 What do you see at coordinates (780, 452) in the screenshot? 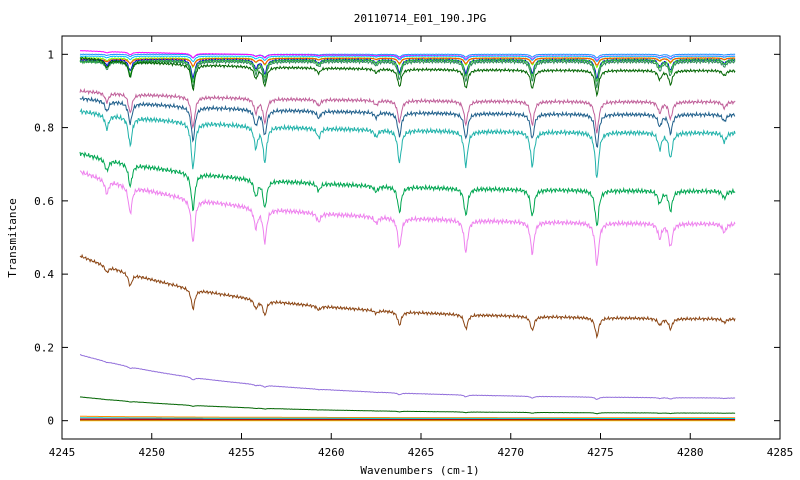
I see `x-tick-label: 4285` at bounding box center [780, 452].